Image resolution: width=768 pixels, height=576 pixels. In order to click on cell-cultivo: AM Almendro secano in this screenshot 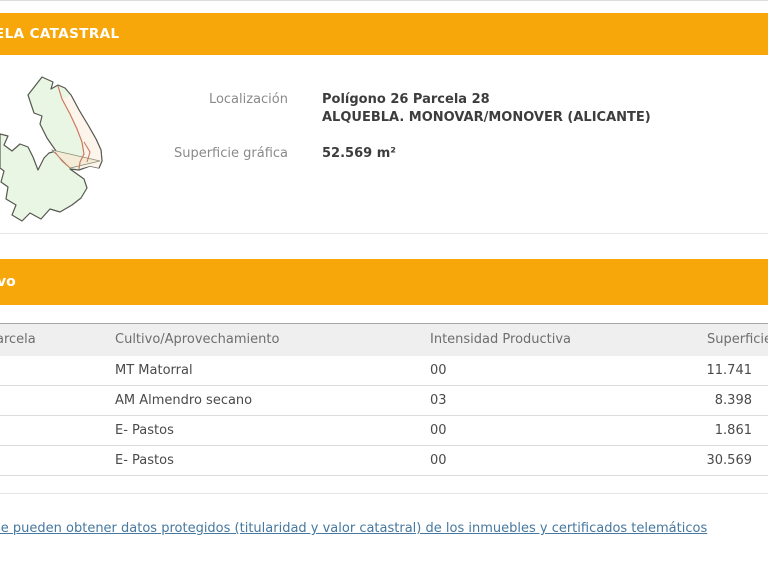, I will do `click(184, 400)`.